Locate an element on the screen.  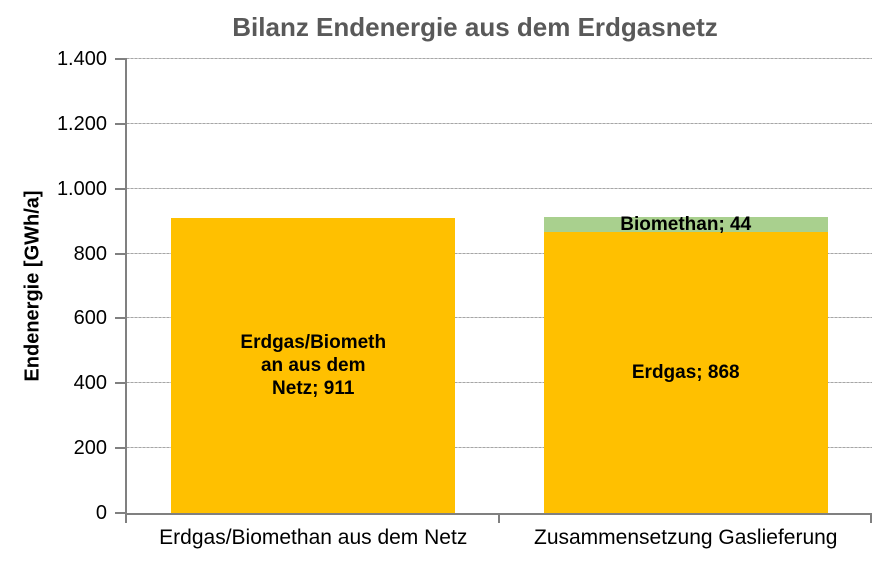
x-category-label-zusammensetzung-gaslieferung: Zusammensetzung Gaslieferung is located at coordinates (686, 537).